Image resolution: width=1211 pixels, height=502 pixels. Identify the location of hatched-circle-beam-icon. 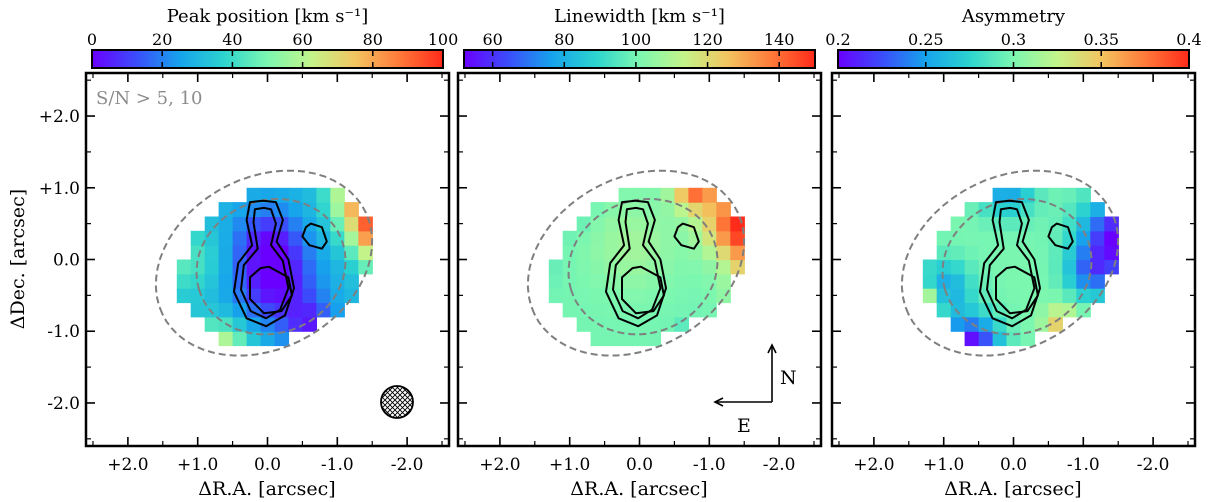
(397, 402).